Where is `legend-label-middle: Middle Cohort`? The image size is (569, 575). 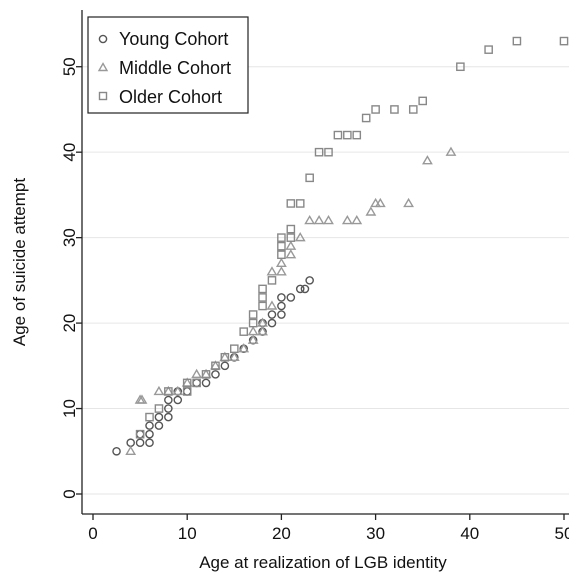 legend-label-middle: Middle Cohort is located at coordinates (175, 68).